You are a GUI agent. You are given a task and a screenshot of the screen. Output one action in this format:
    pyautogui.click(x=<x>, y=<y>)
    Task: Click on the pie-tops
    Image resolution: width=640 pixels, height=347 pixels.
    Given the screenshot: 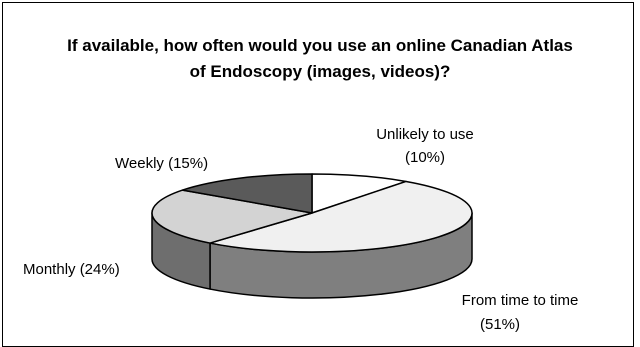 What is the action you would take?
    pyautogui.click(x=312, y=213)
    